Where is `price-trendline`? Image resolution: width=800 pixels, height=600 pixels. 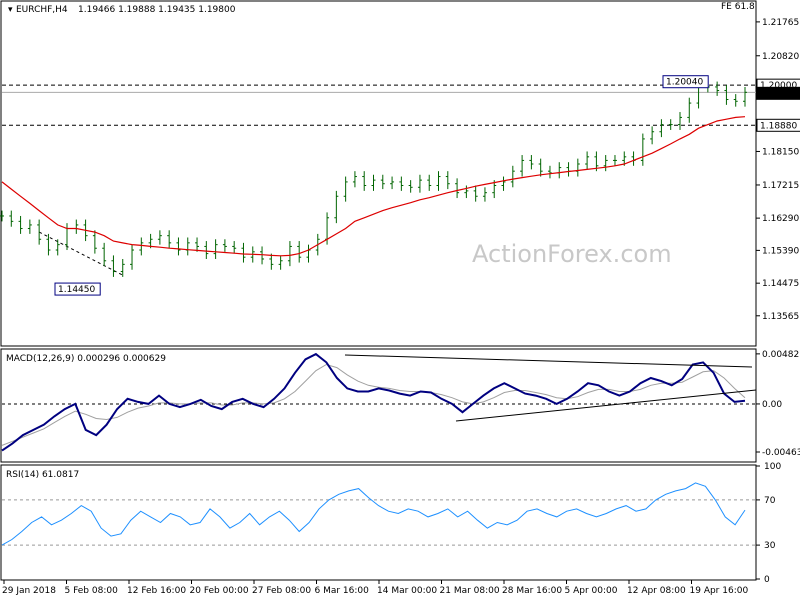
price-trendline is located at coordinates (80, 253).